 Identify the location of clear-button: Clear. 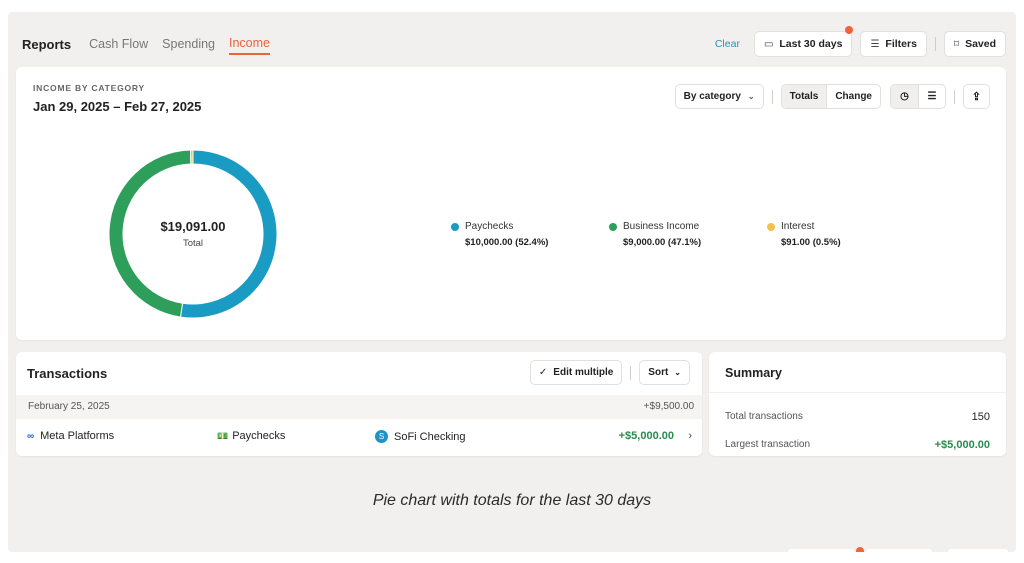
(727, 44).